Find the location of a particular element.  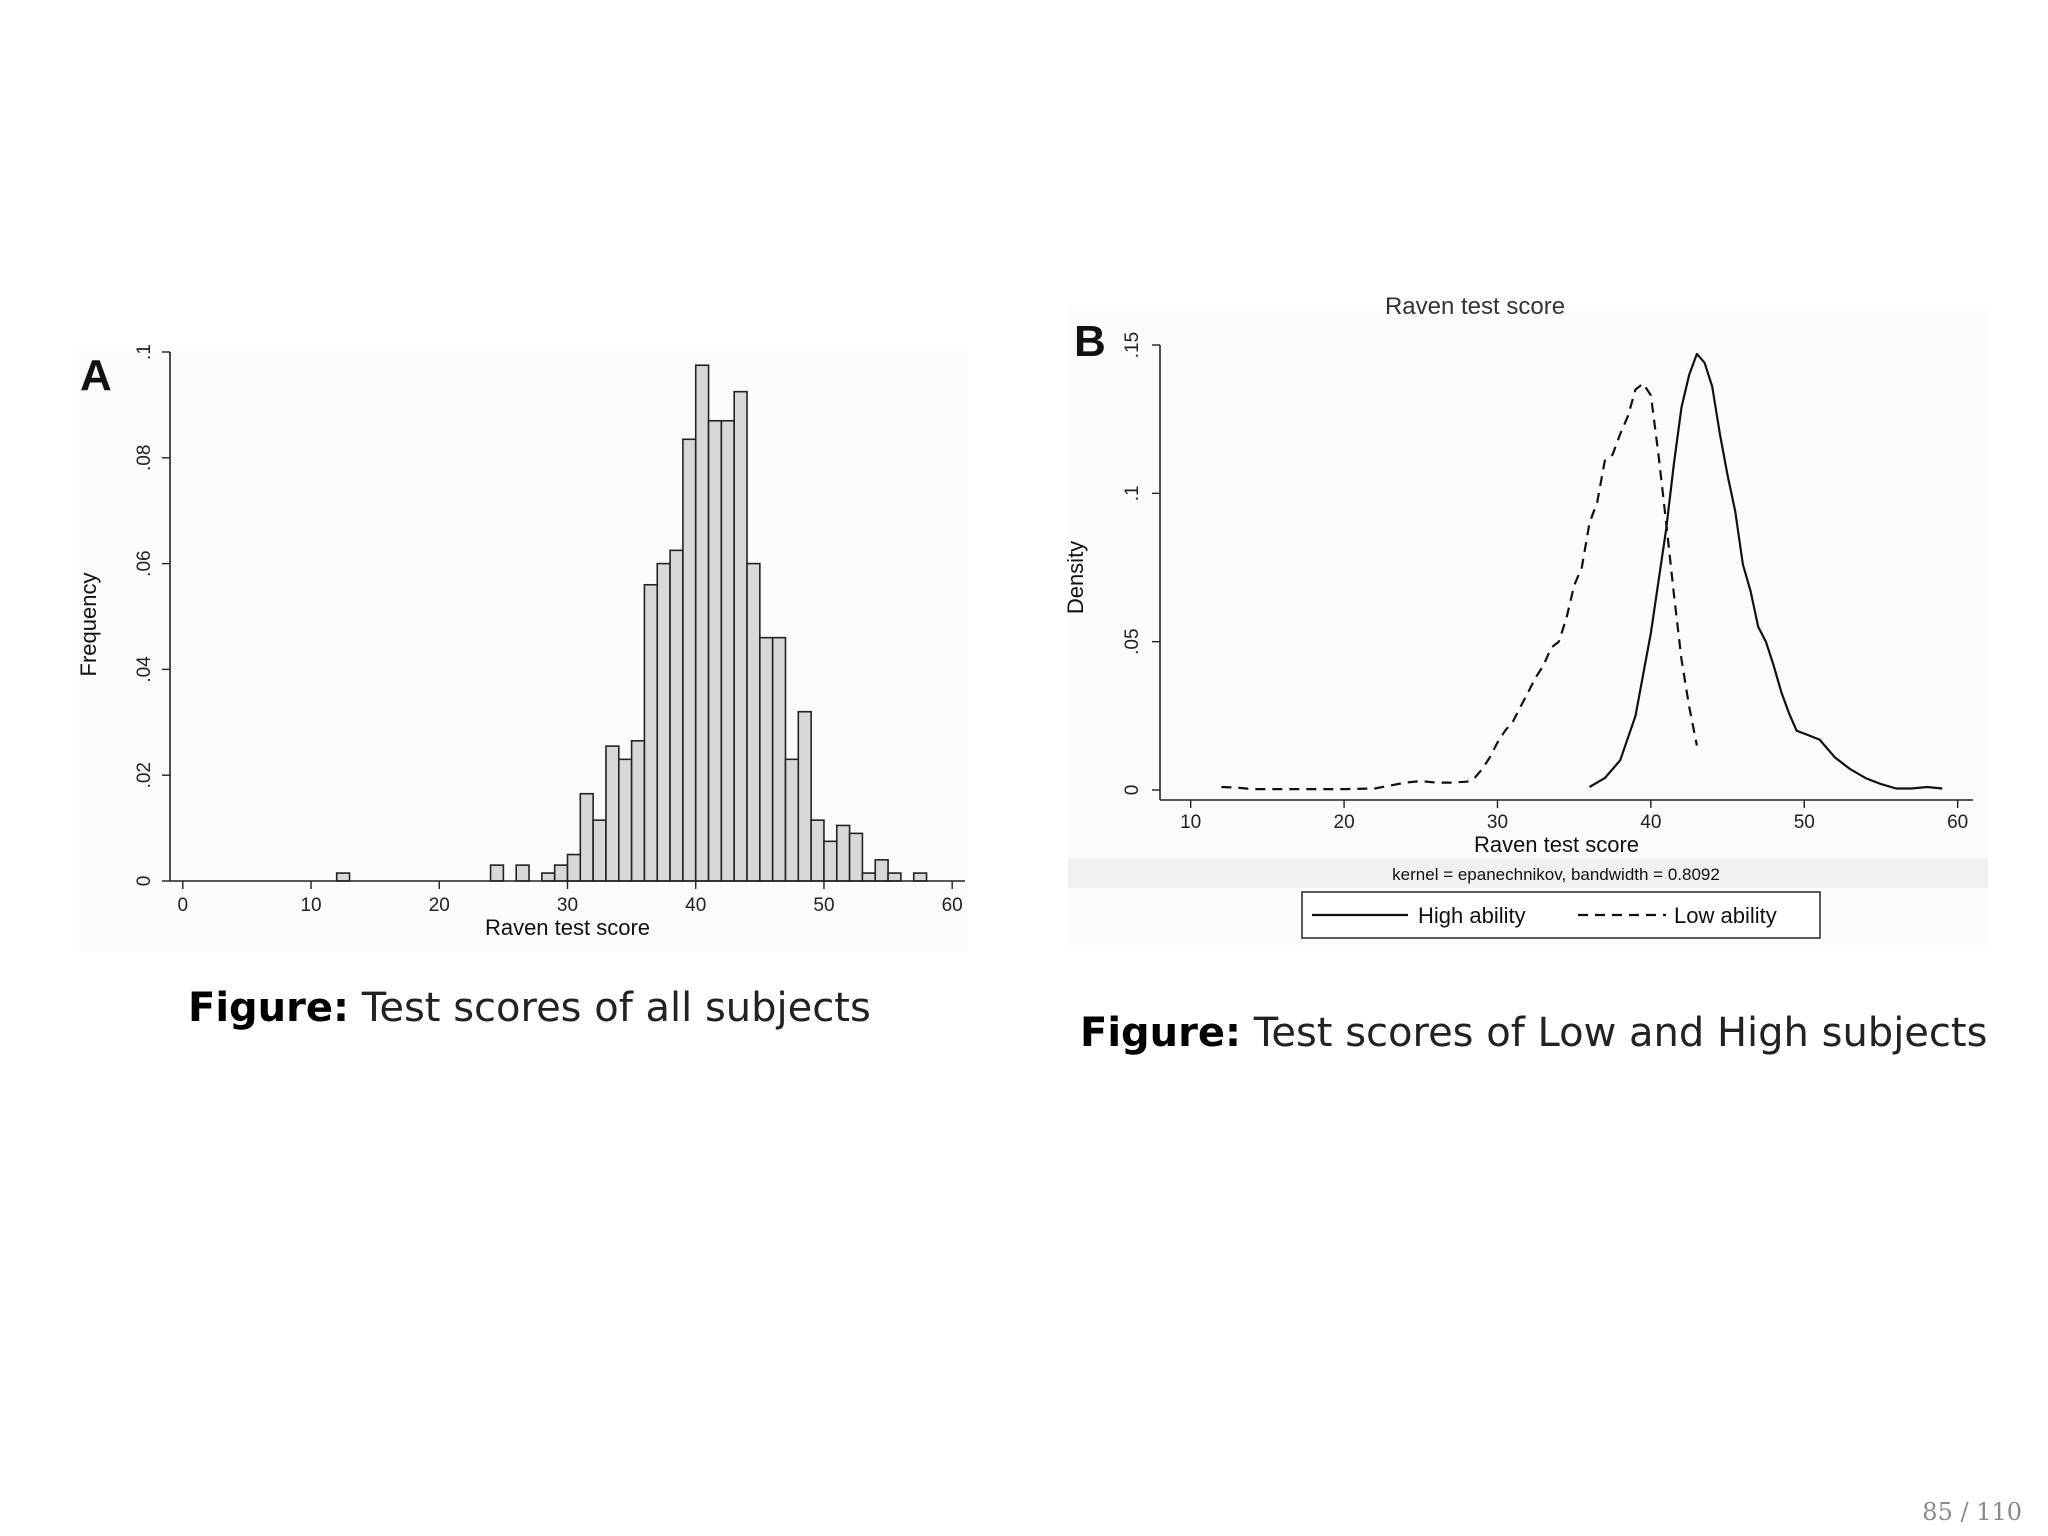

high-ability-line is located at coordinates (1765, 571).